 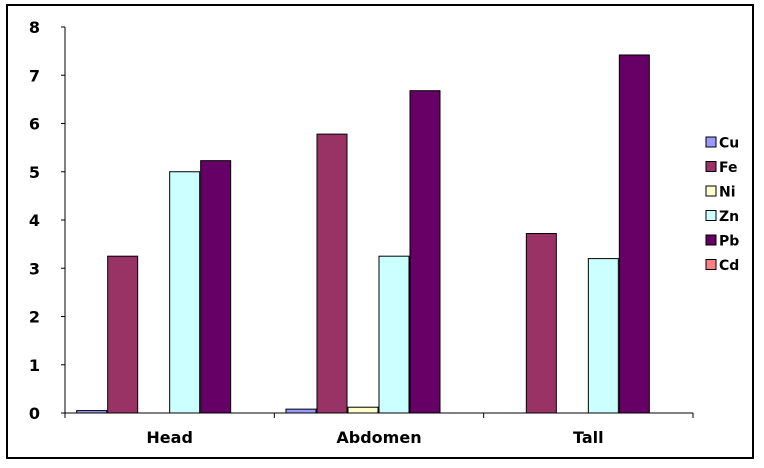 I want to click on y-tick-label: 3, so click(x=34, y=268).